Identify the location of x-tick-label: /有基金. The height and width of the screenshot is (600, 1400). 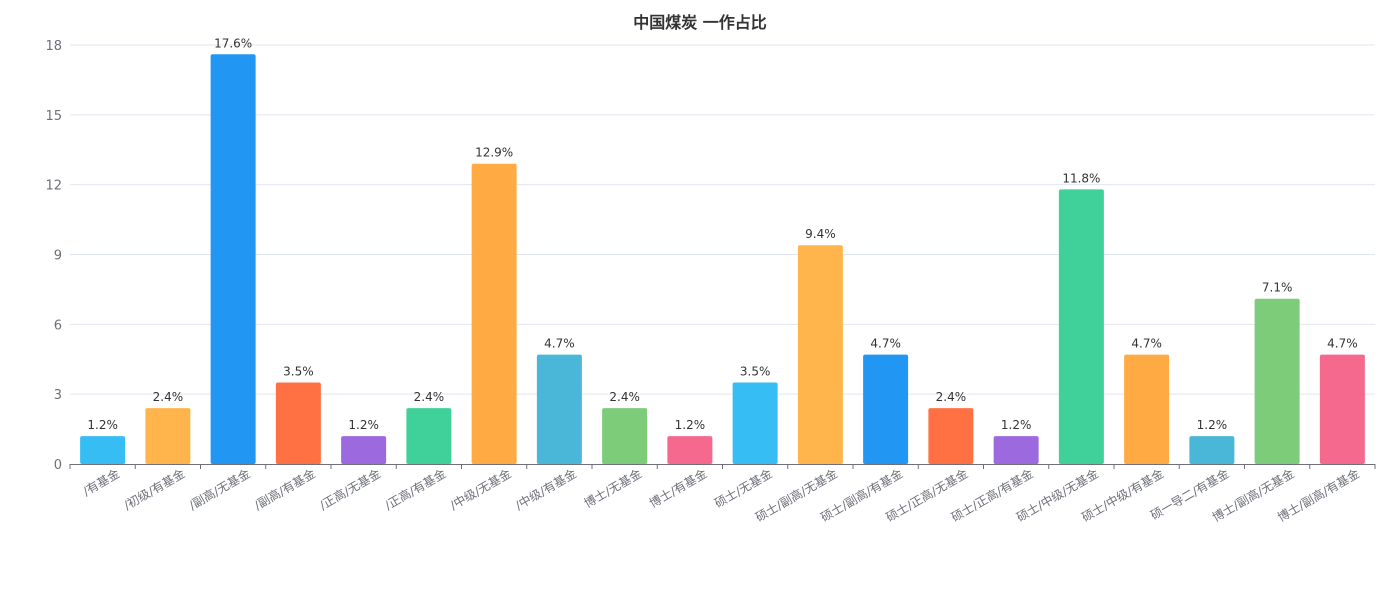
(101, 482).